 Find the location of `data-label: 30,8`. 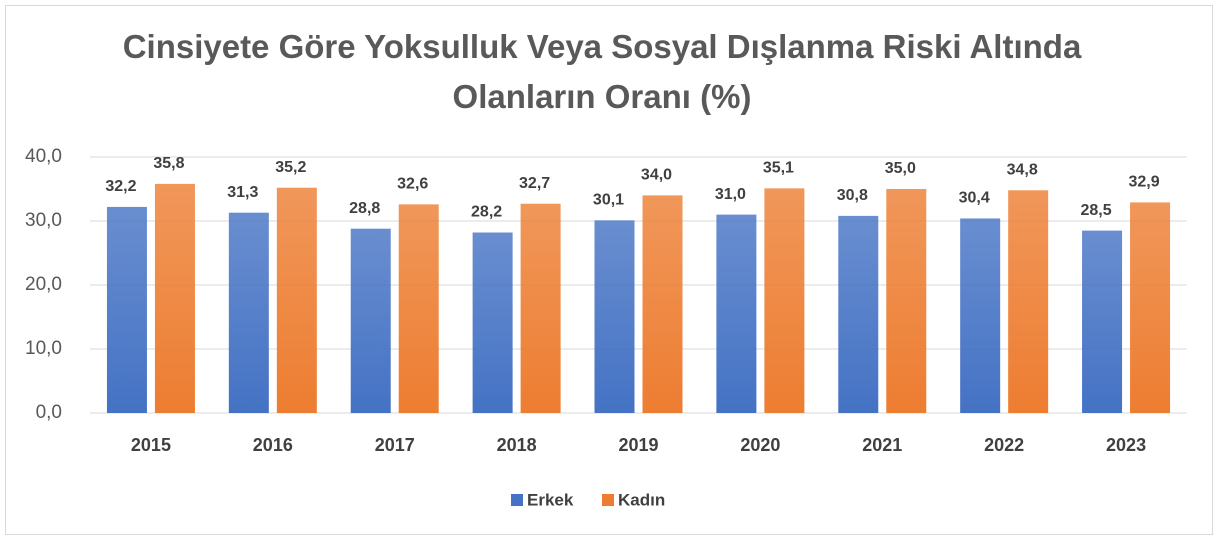

data-label: 30,8 is located at coordinates (852, 195).